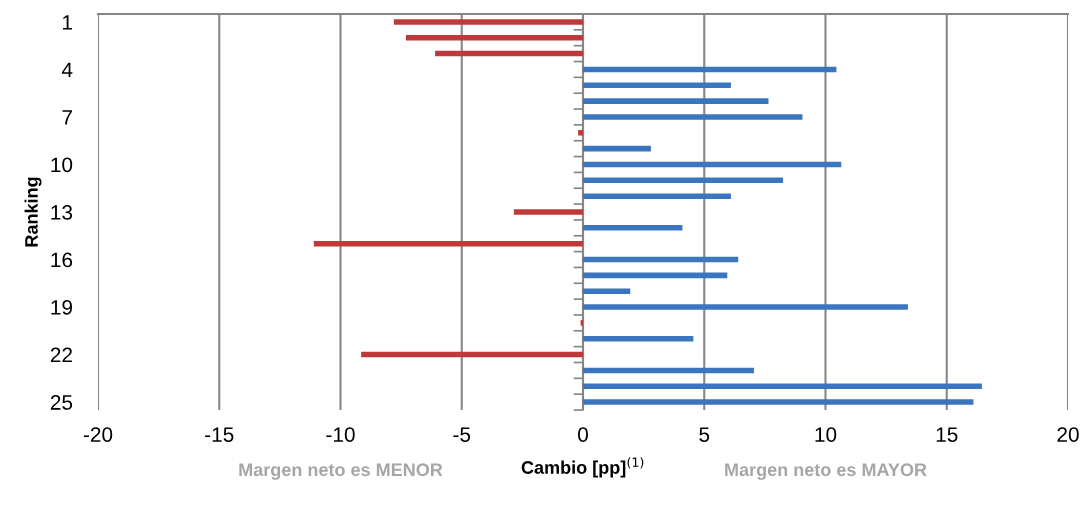 This screenshot has width=1090, height=508. Describe the element at coordinates (826, 434) in the screenshot. I see `x-tick-label: 10` at that location.